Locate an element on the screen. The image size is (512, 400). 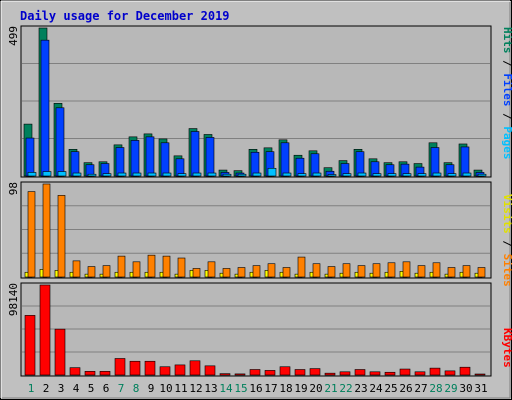
day-label: 10 is located at coordinates (165, 388).